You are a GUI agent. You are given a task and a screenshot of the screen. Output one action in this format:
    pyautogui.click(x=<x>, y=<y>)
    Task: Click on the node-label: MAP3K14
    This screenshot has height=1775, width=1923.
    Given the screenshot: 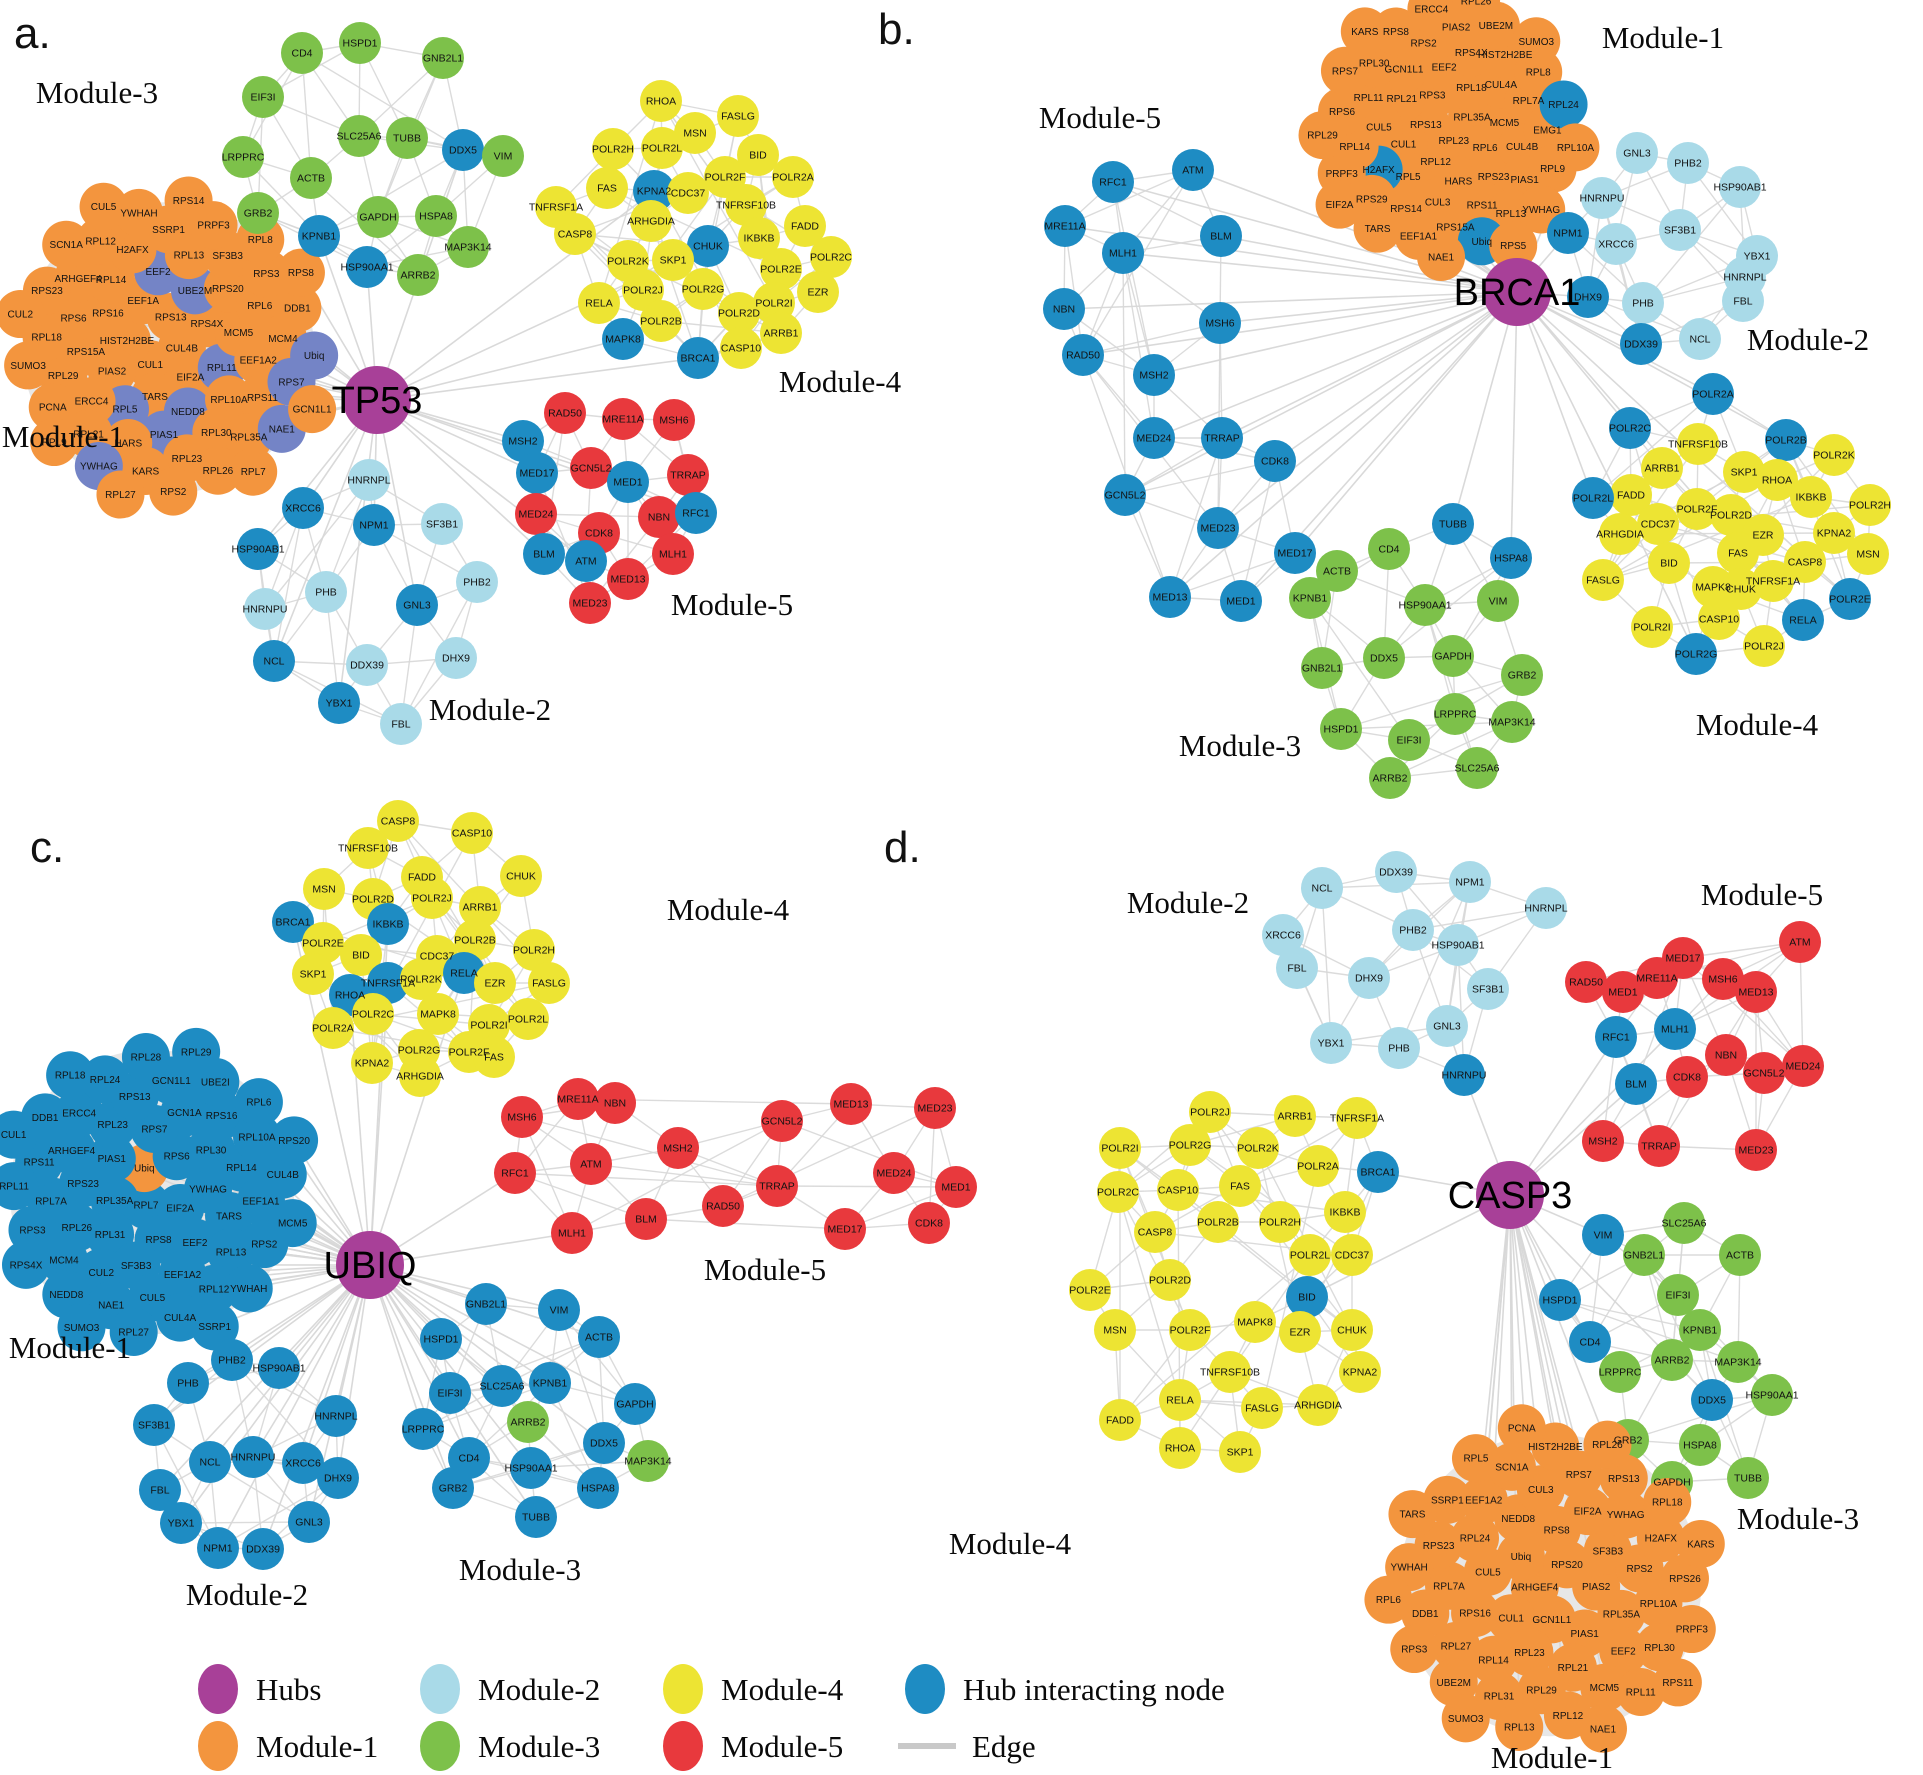 What is the action you would take?
    pyautogui.click(x=647, y=1462)
    